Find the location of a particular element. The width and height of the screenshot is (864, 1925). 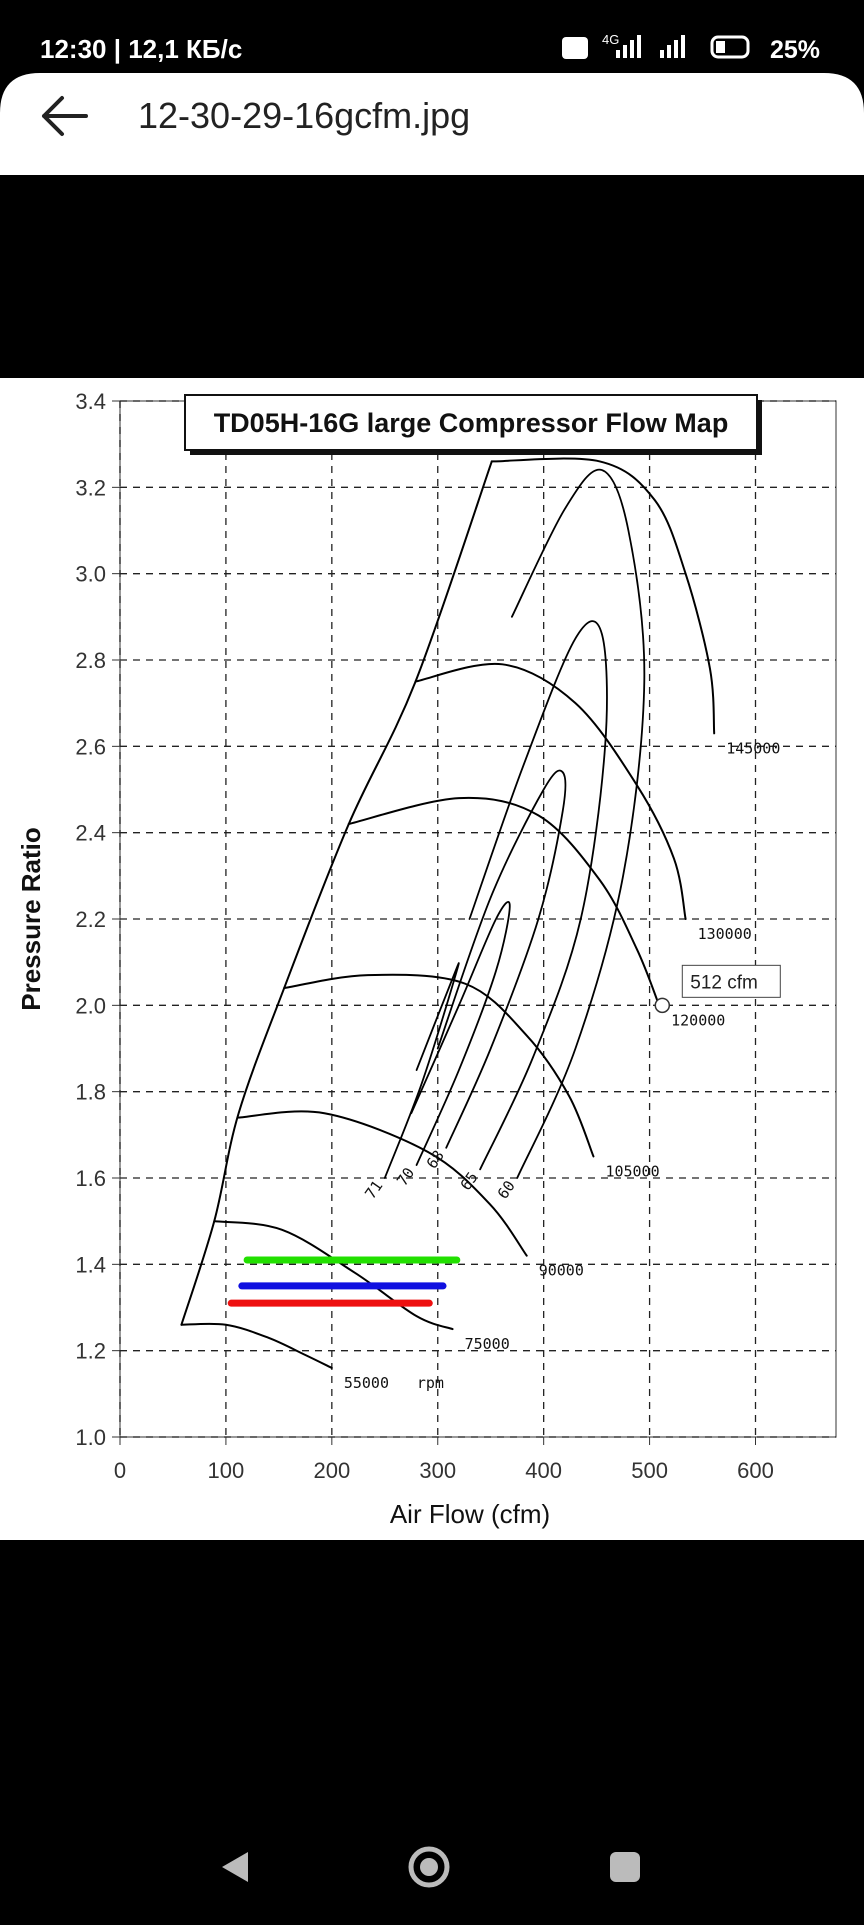

x-tick-label: 200 is located at coordinates (331, 1470).